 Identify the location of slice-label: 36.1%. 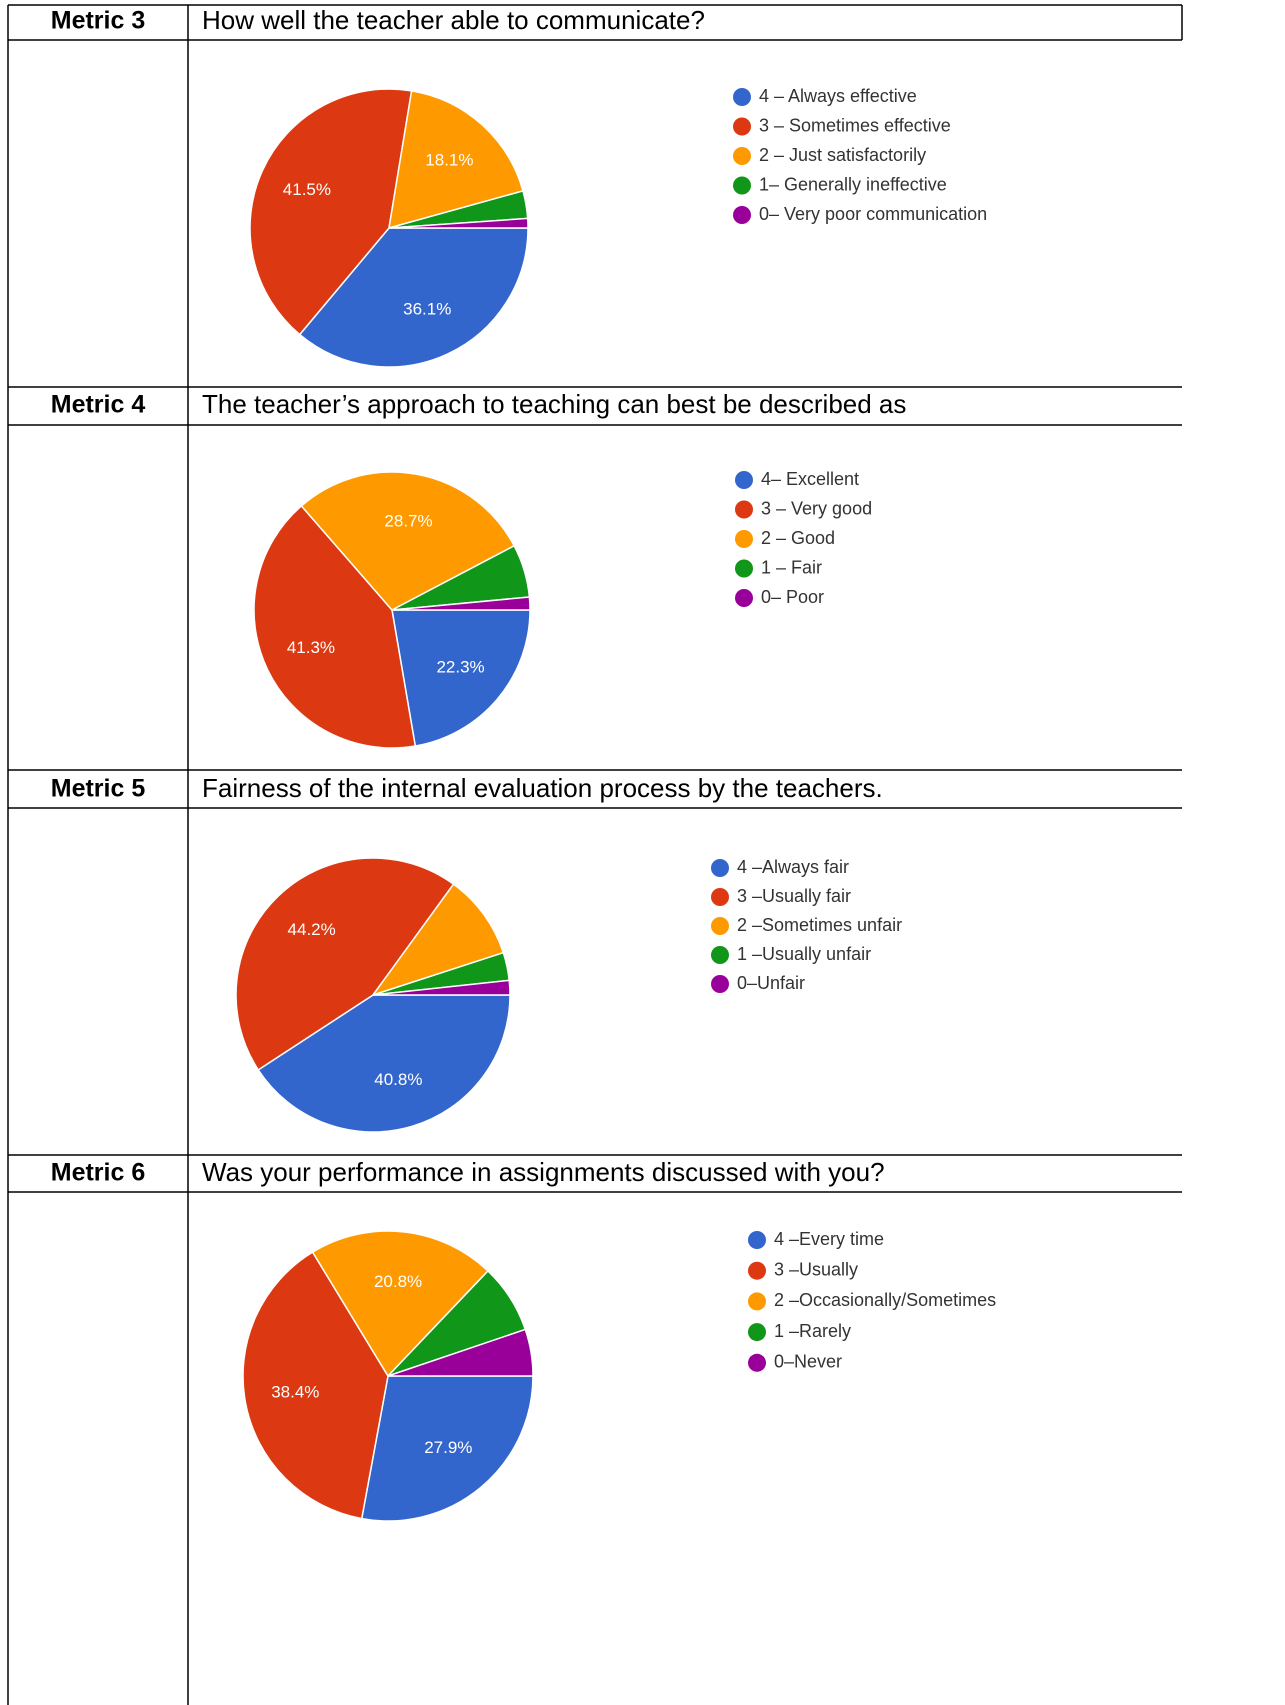
(427, 308).